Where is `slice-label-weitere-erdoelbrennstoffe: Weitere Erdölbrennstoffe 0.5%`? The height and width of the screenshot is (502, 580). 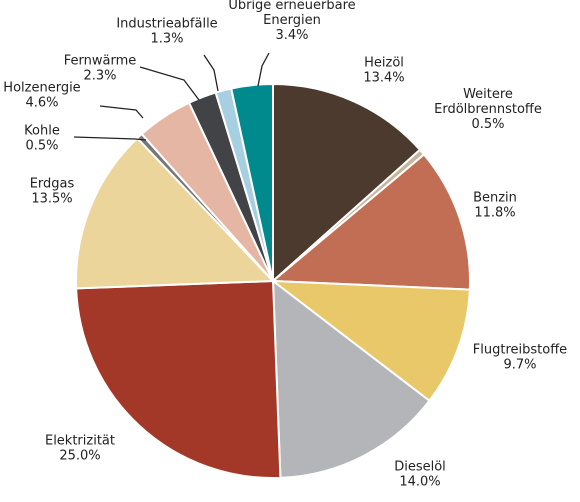 slice-label-weitere-erdoelbrennstoffe: Weitere Erdölbrennstoffe 0.5% is located at coordinates (488, 109).